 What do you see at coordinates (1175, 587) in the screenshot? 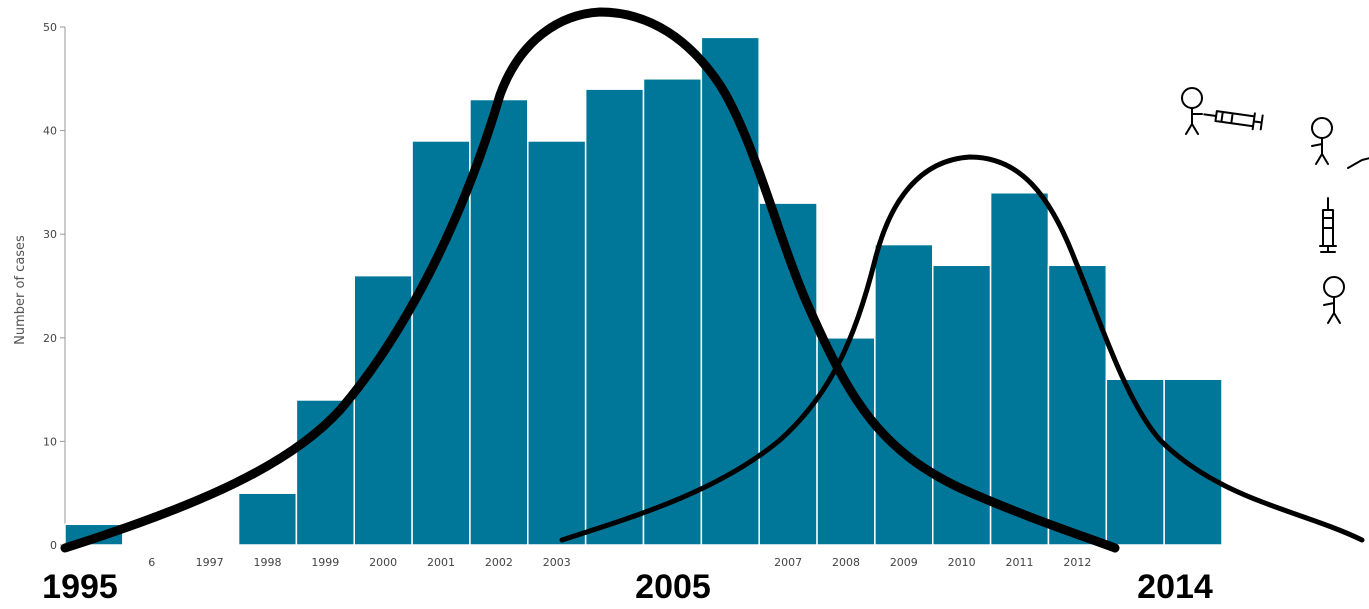
I see `year-annotation: 2014` at bounding box center [1175, 587].